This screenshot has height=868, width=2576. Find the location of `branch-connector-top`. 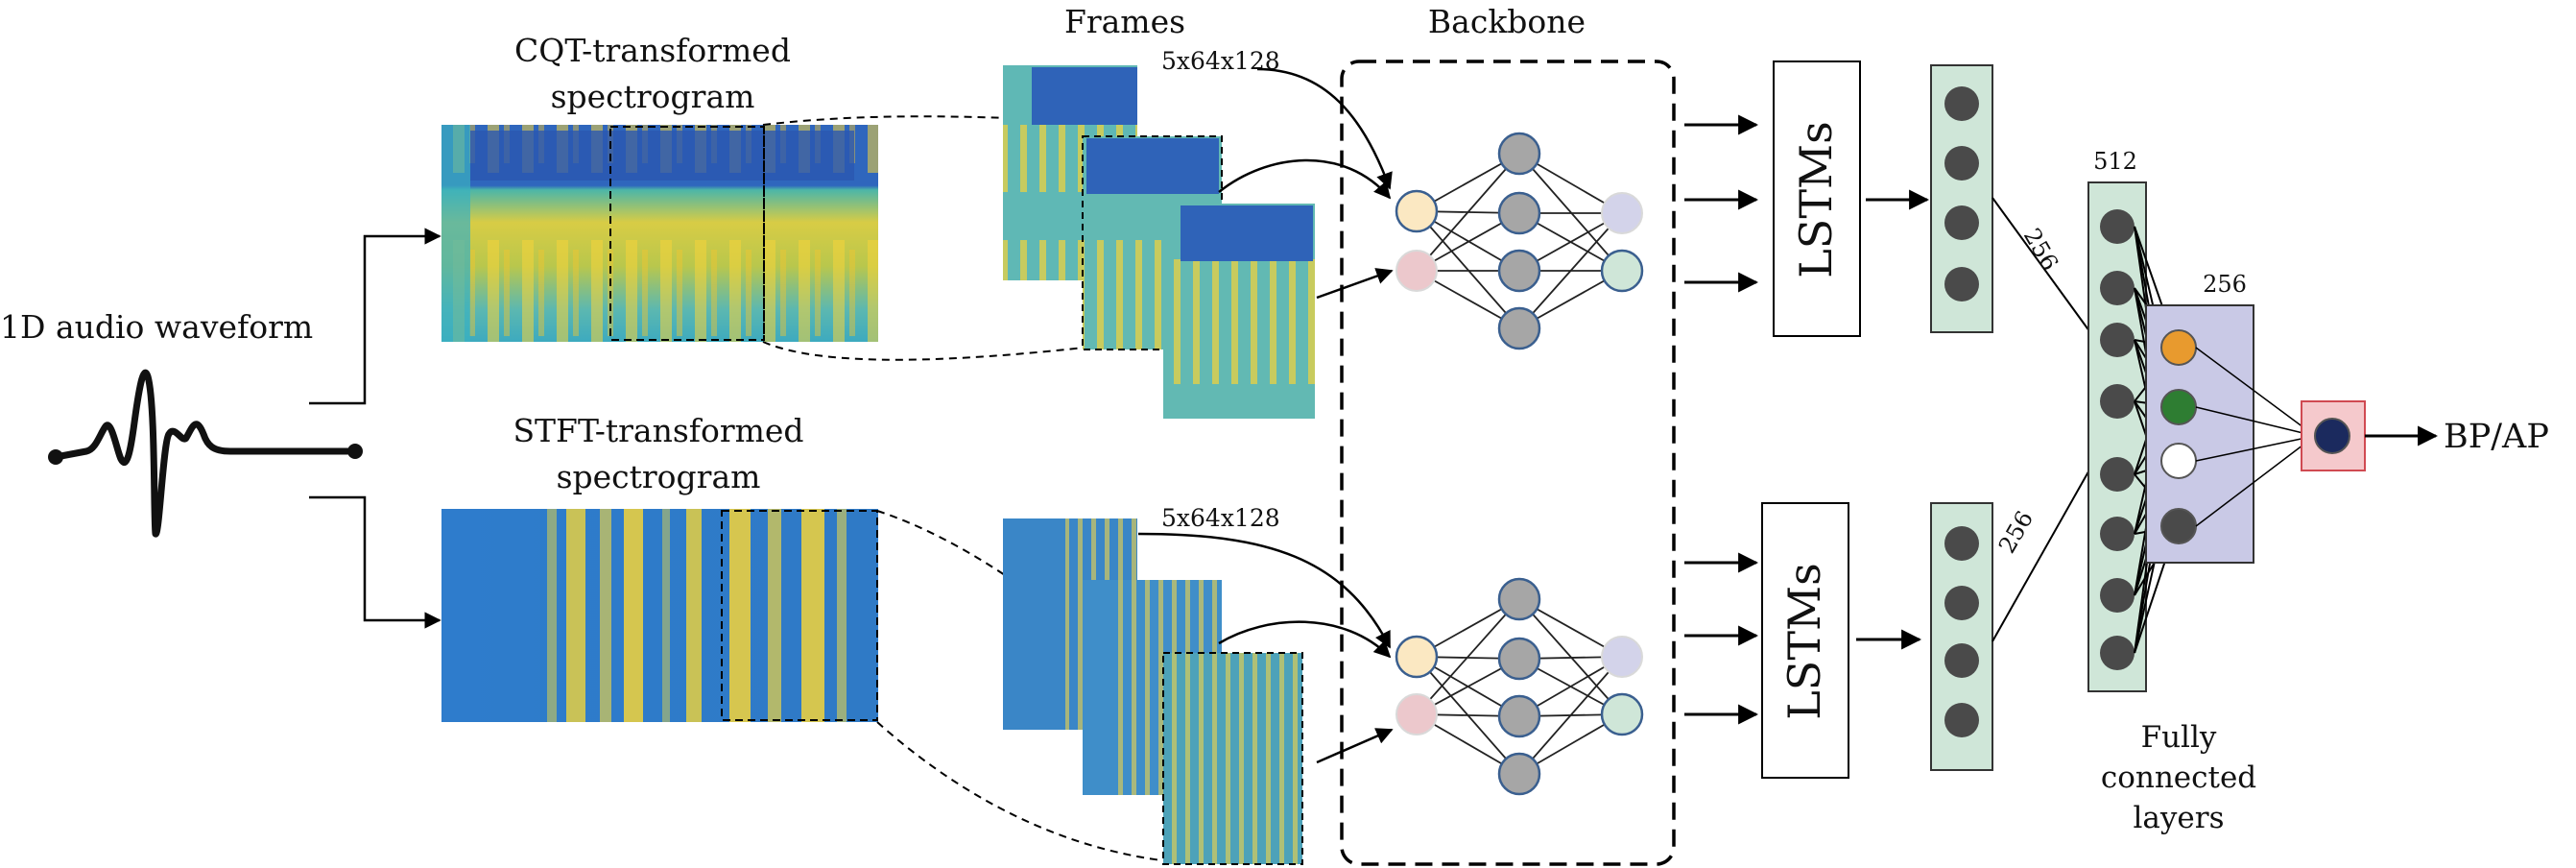

branch-connector-top is located at coordinates (375, 316).